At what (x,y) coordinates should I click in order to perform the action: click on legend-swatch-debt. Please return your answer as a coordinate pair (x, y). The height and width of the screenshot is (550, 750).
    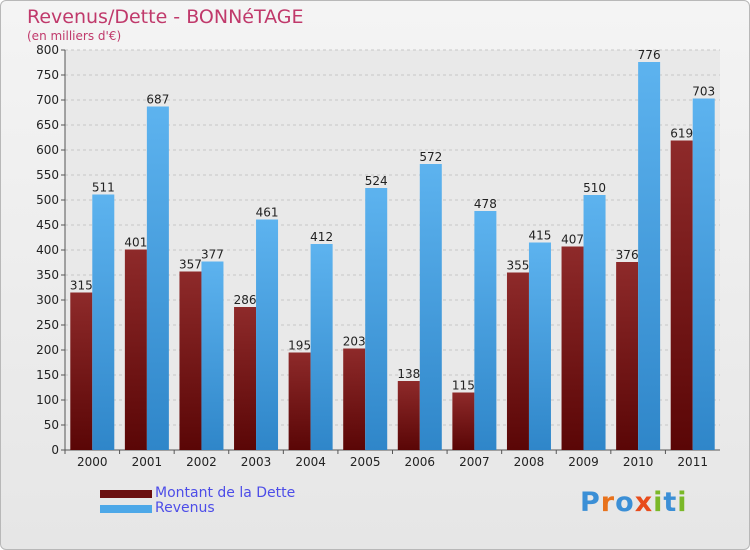
    Looking at the image, I should click on (126, 494).